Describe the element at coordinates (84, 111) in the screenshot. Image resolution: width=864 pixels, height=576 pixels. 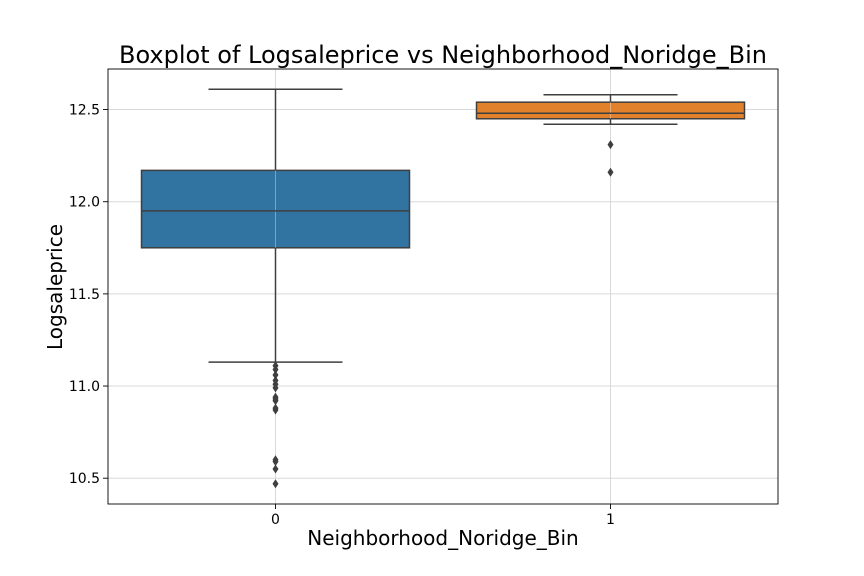
I see `y-tick-label: 12.5` at that location.